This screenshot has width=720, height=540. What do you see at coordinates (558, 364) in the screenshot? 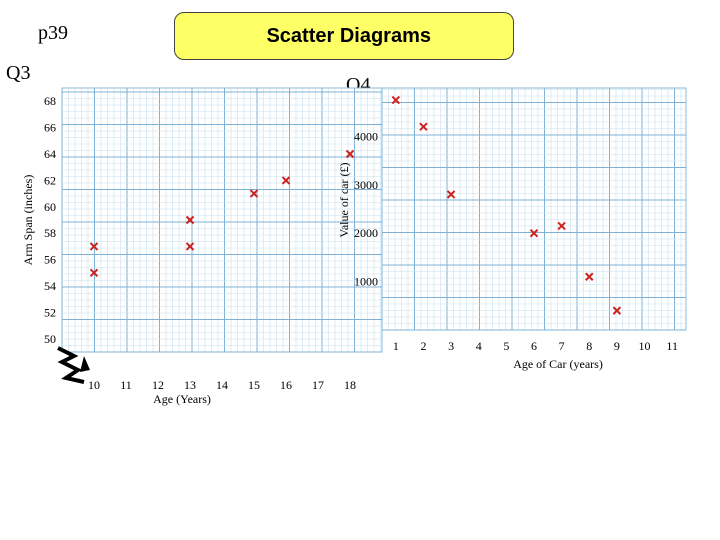
I see `x-axis-label: Age of Car (years)` at bounding box center [558, 364].